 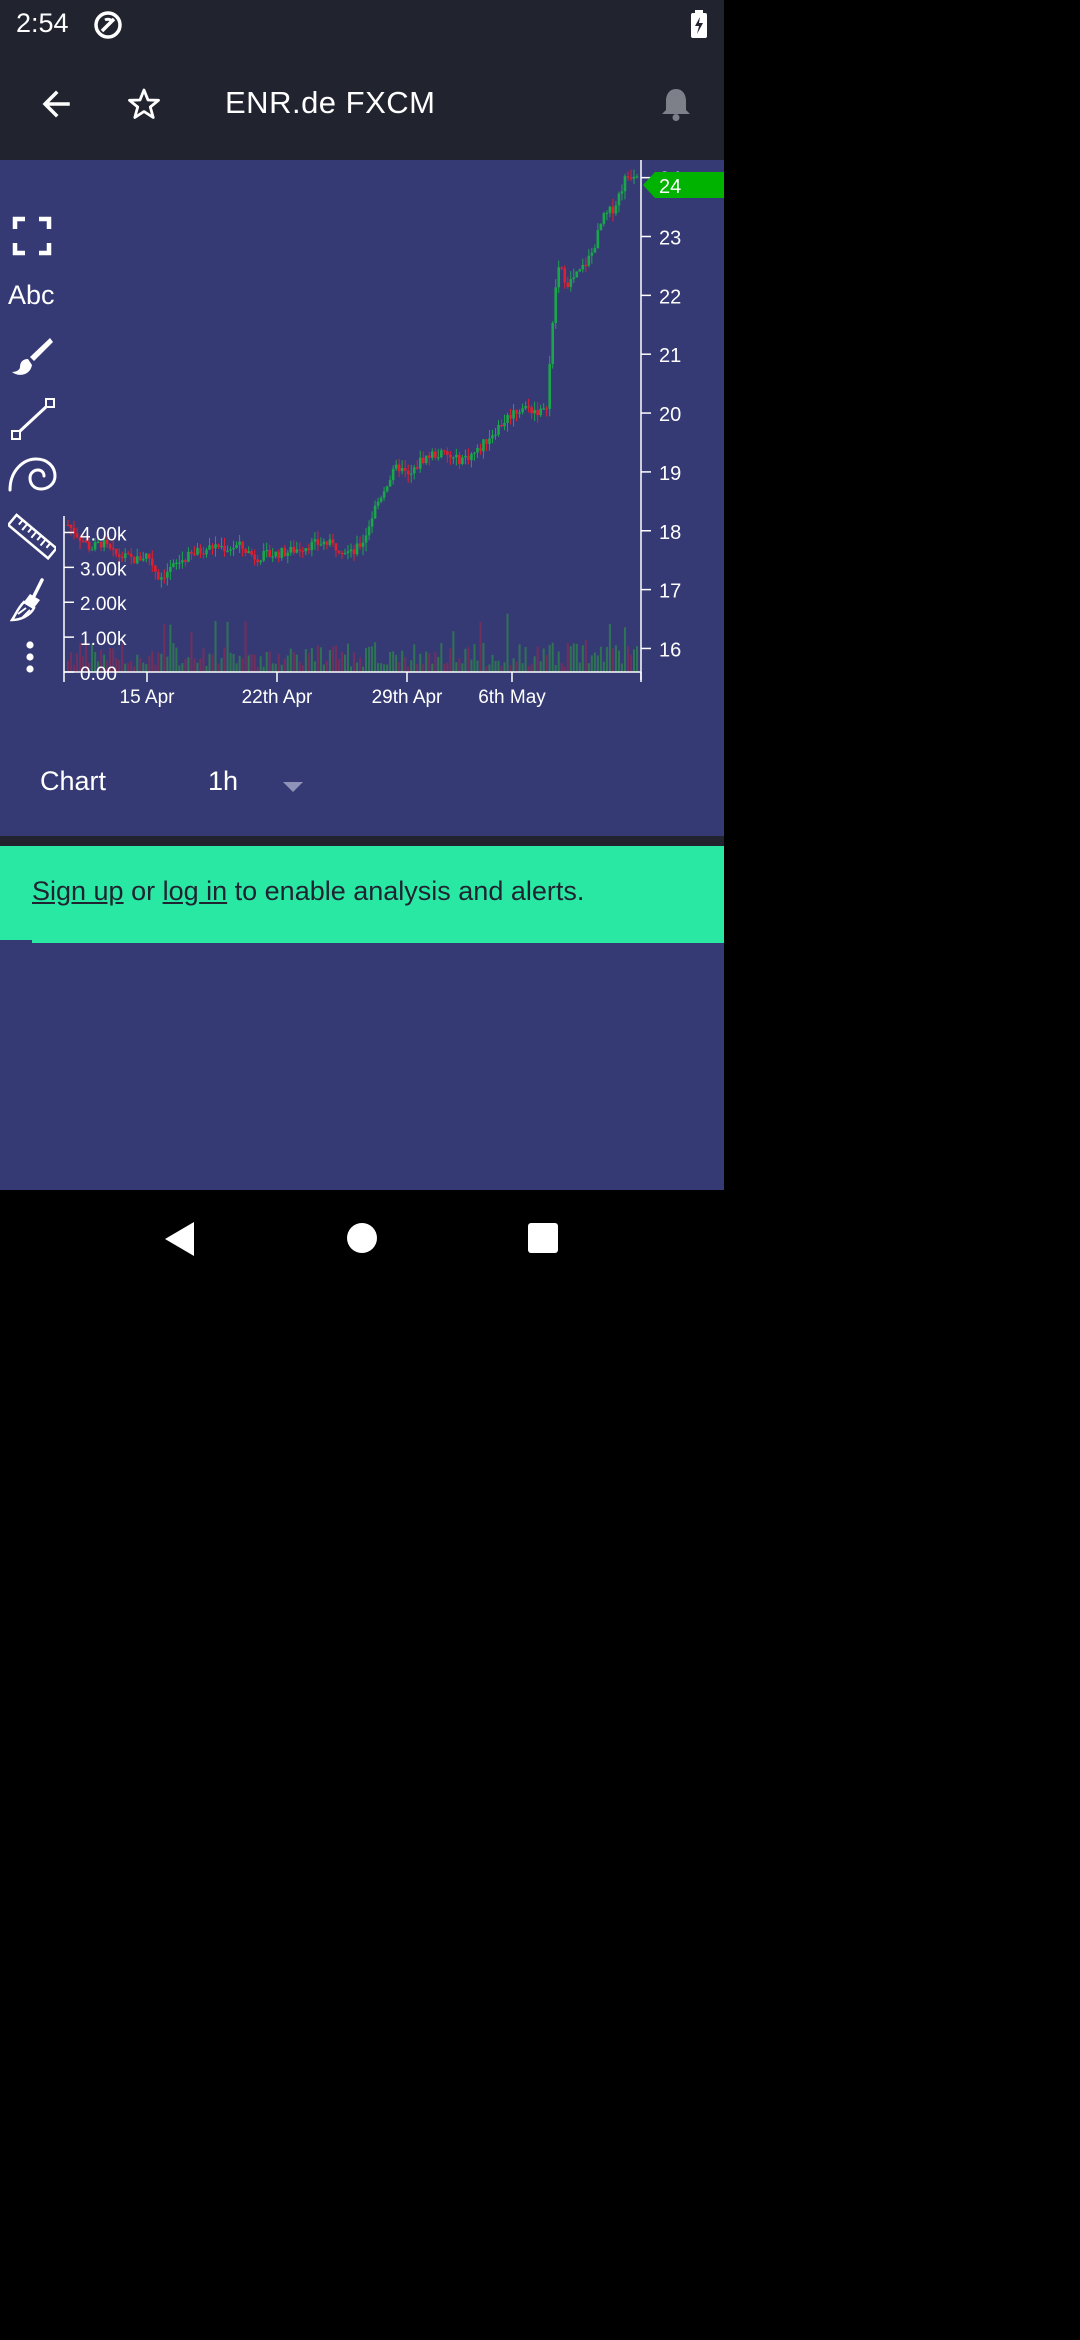 I want to click on dropdown-caret-icon, so click(x=293, y=787).